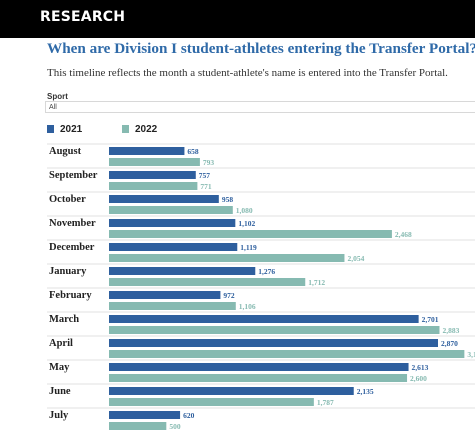 This screenshot has width=475, height=434. Describe the element at coordinates (209, 162) in the screenshot. I see `value-label-2022-august: 793` at that location.